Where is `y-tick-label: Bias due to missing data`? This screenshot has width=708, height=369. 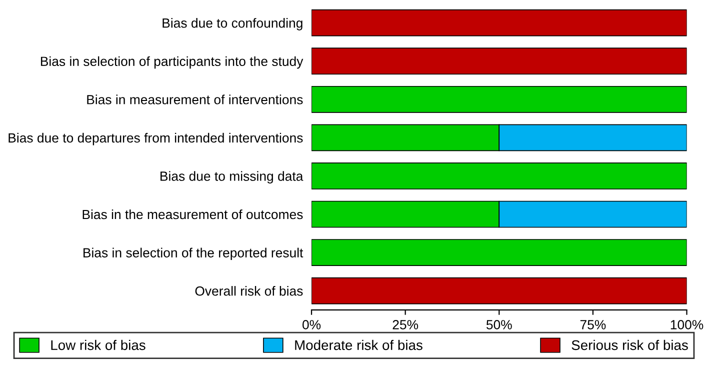 y-tick-label: Bias due to missing data is located at coordinates (232, 177).